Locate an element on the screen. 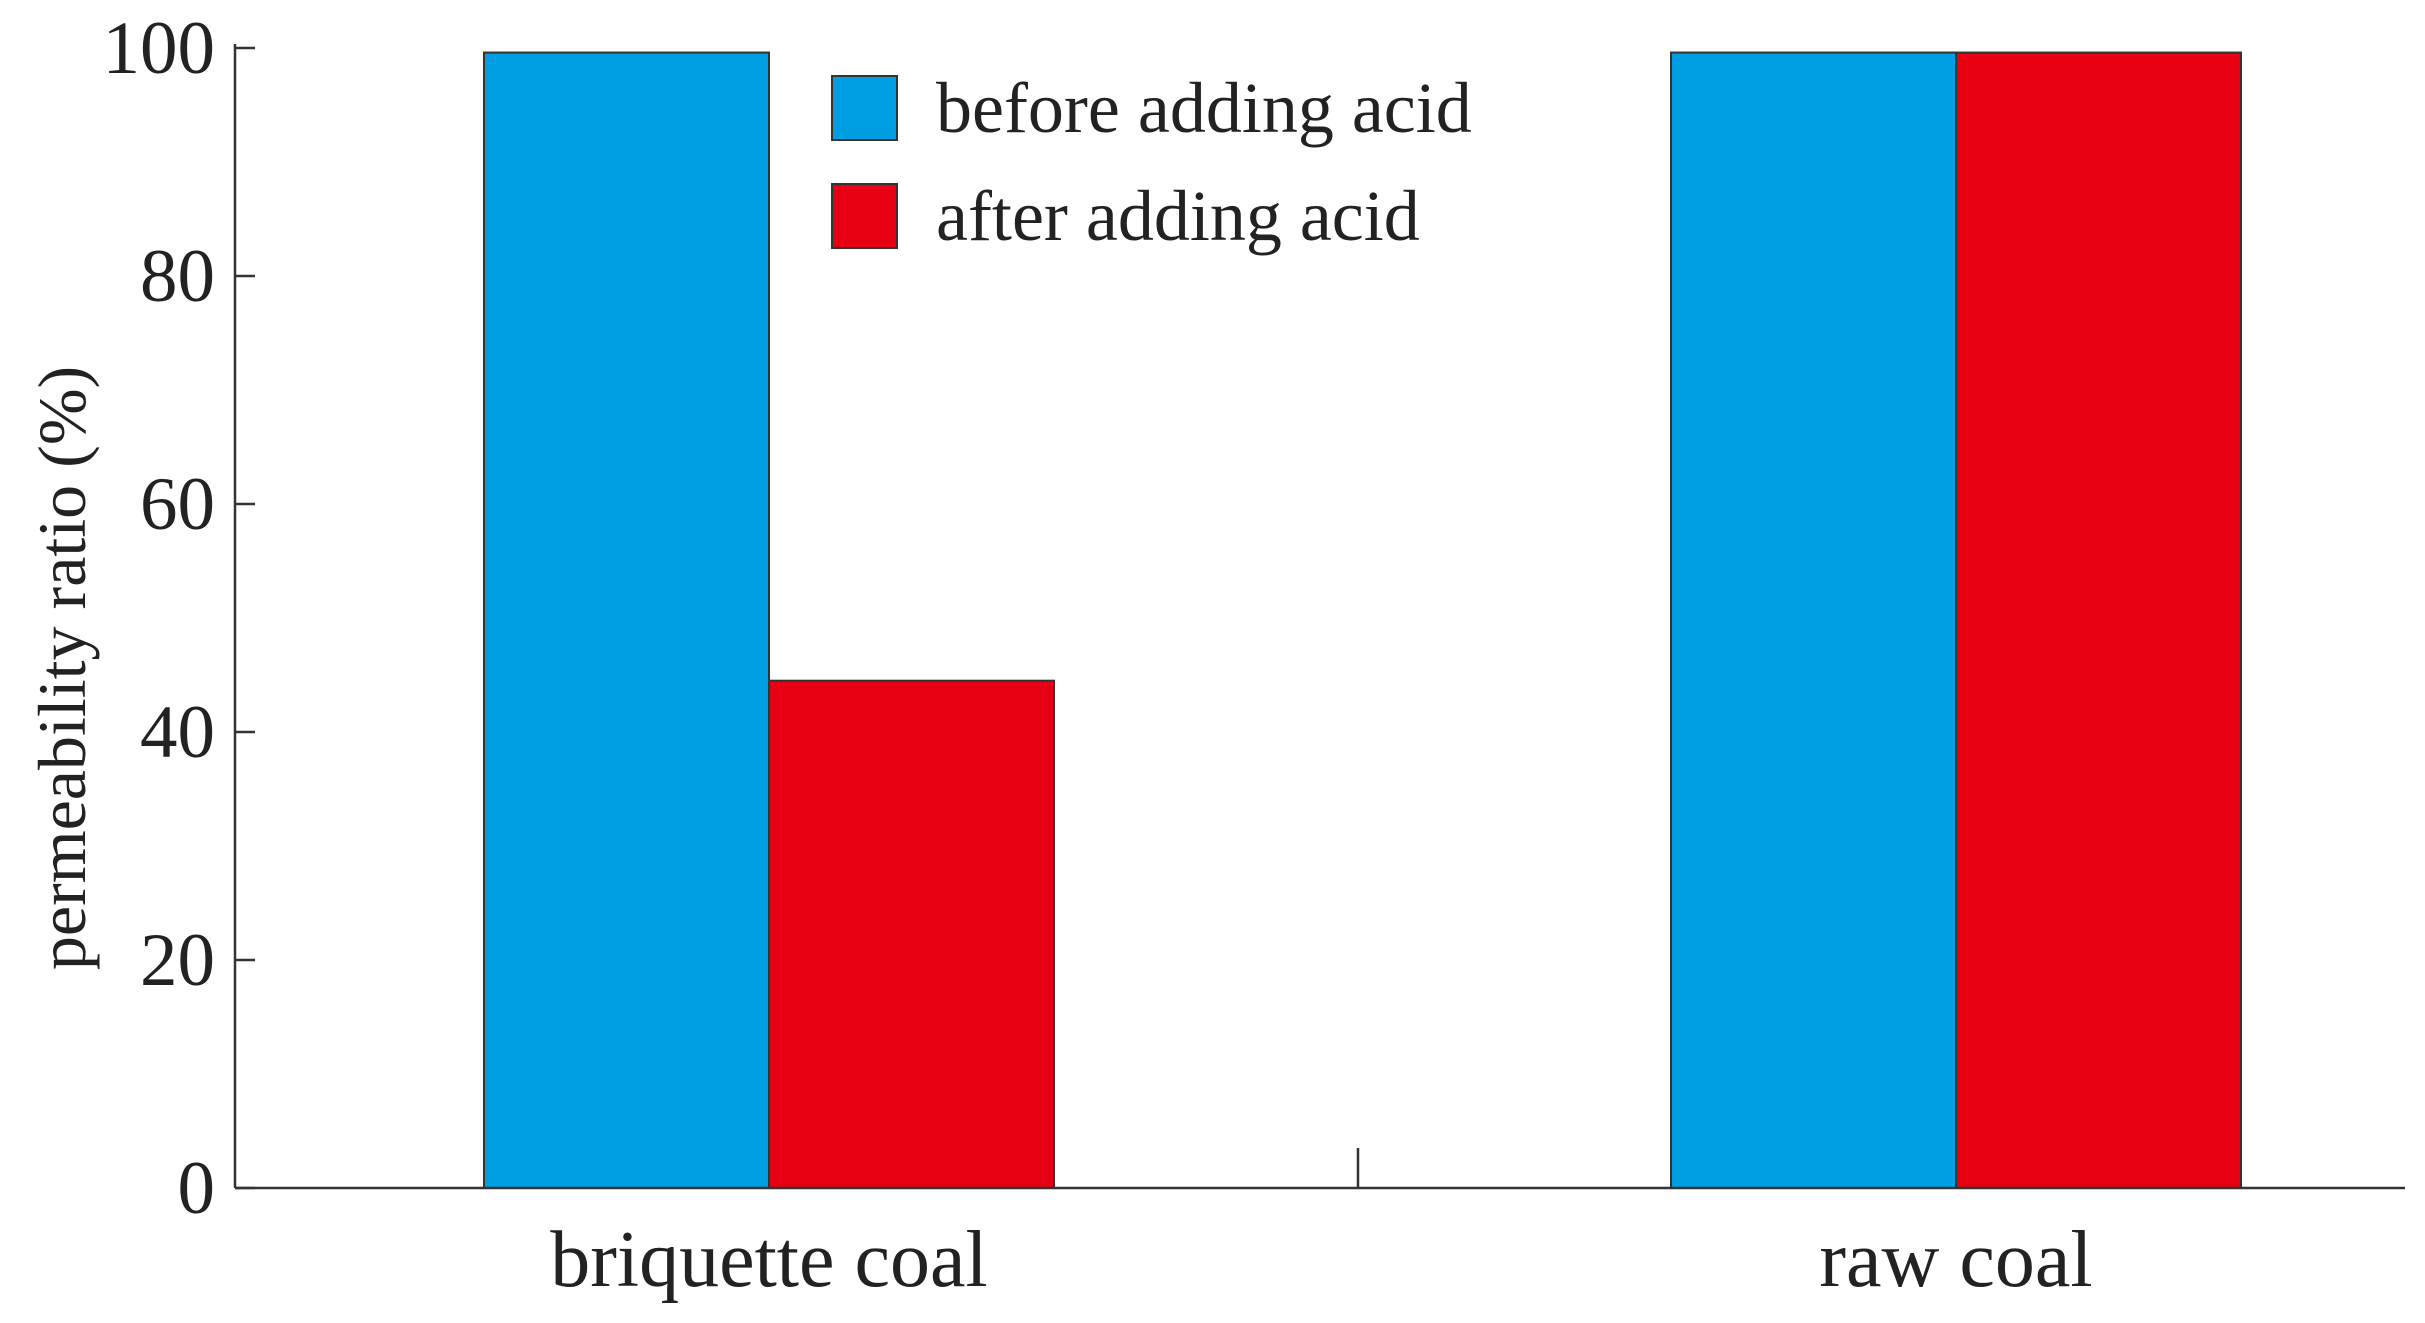 This screenshot has width=2425, height=1323. y-tick-label: 80 is located at coordinates (177, 276).